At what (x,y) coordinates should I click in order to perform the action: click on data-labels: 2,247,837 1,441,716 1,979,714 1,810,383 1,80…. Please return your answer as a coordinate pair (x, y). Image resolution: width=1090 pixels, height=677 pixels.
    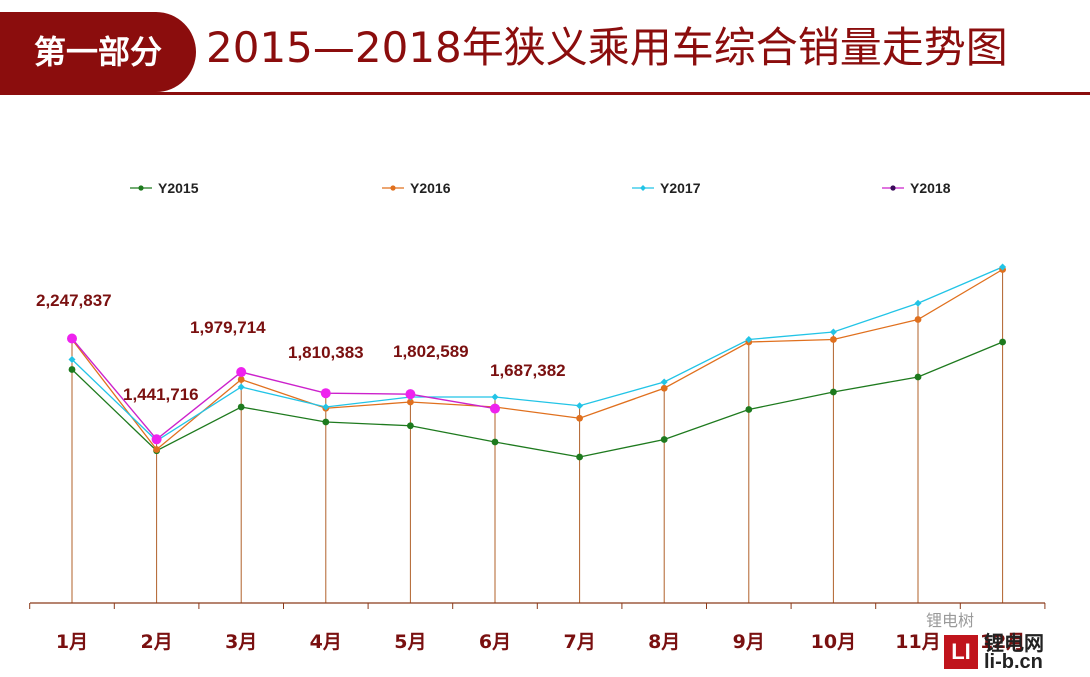
    Looking at the image, I should click on (301, 347).